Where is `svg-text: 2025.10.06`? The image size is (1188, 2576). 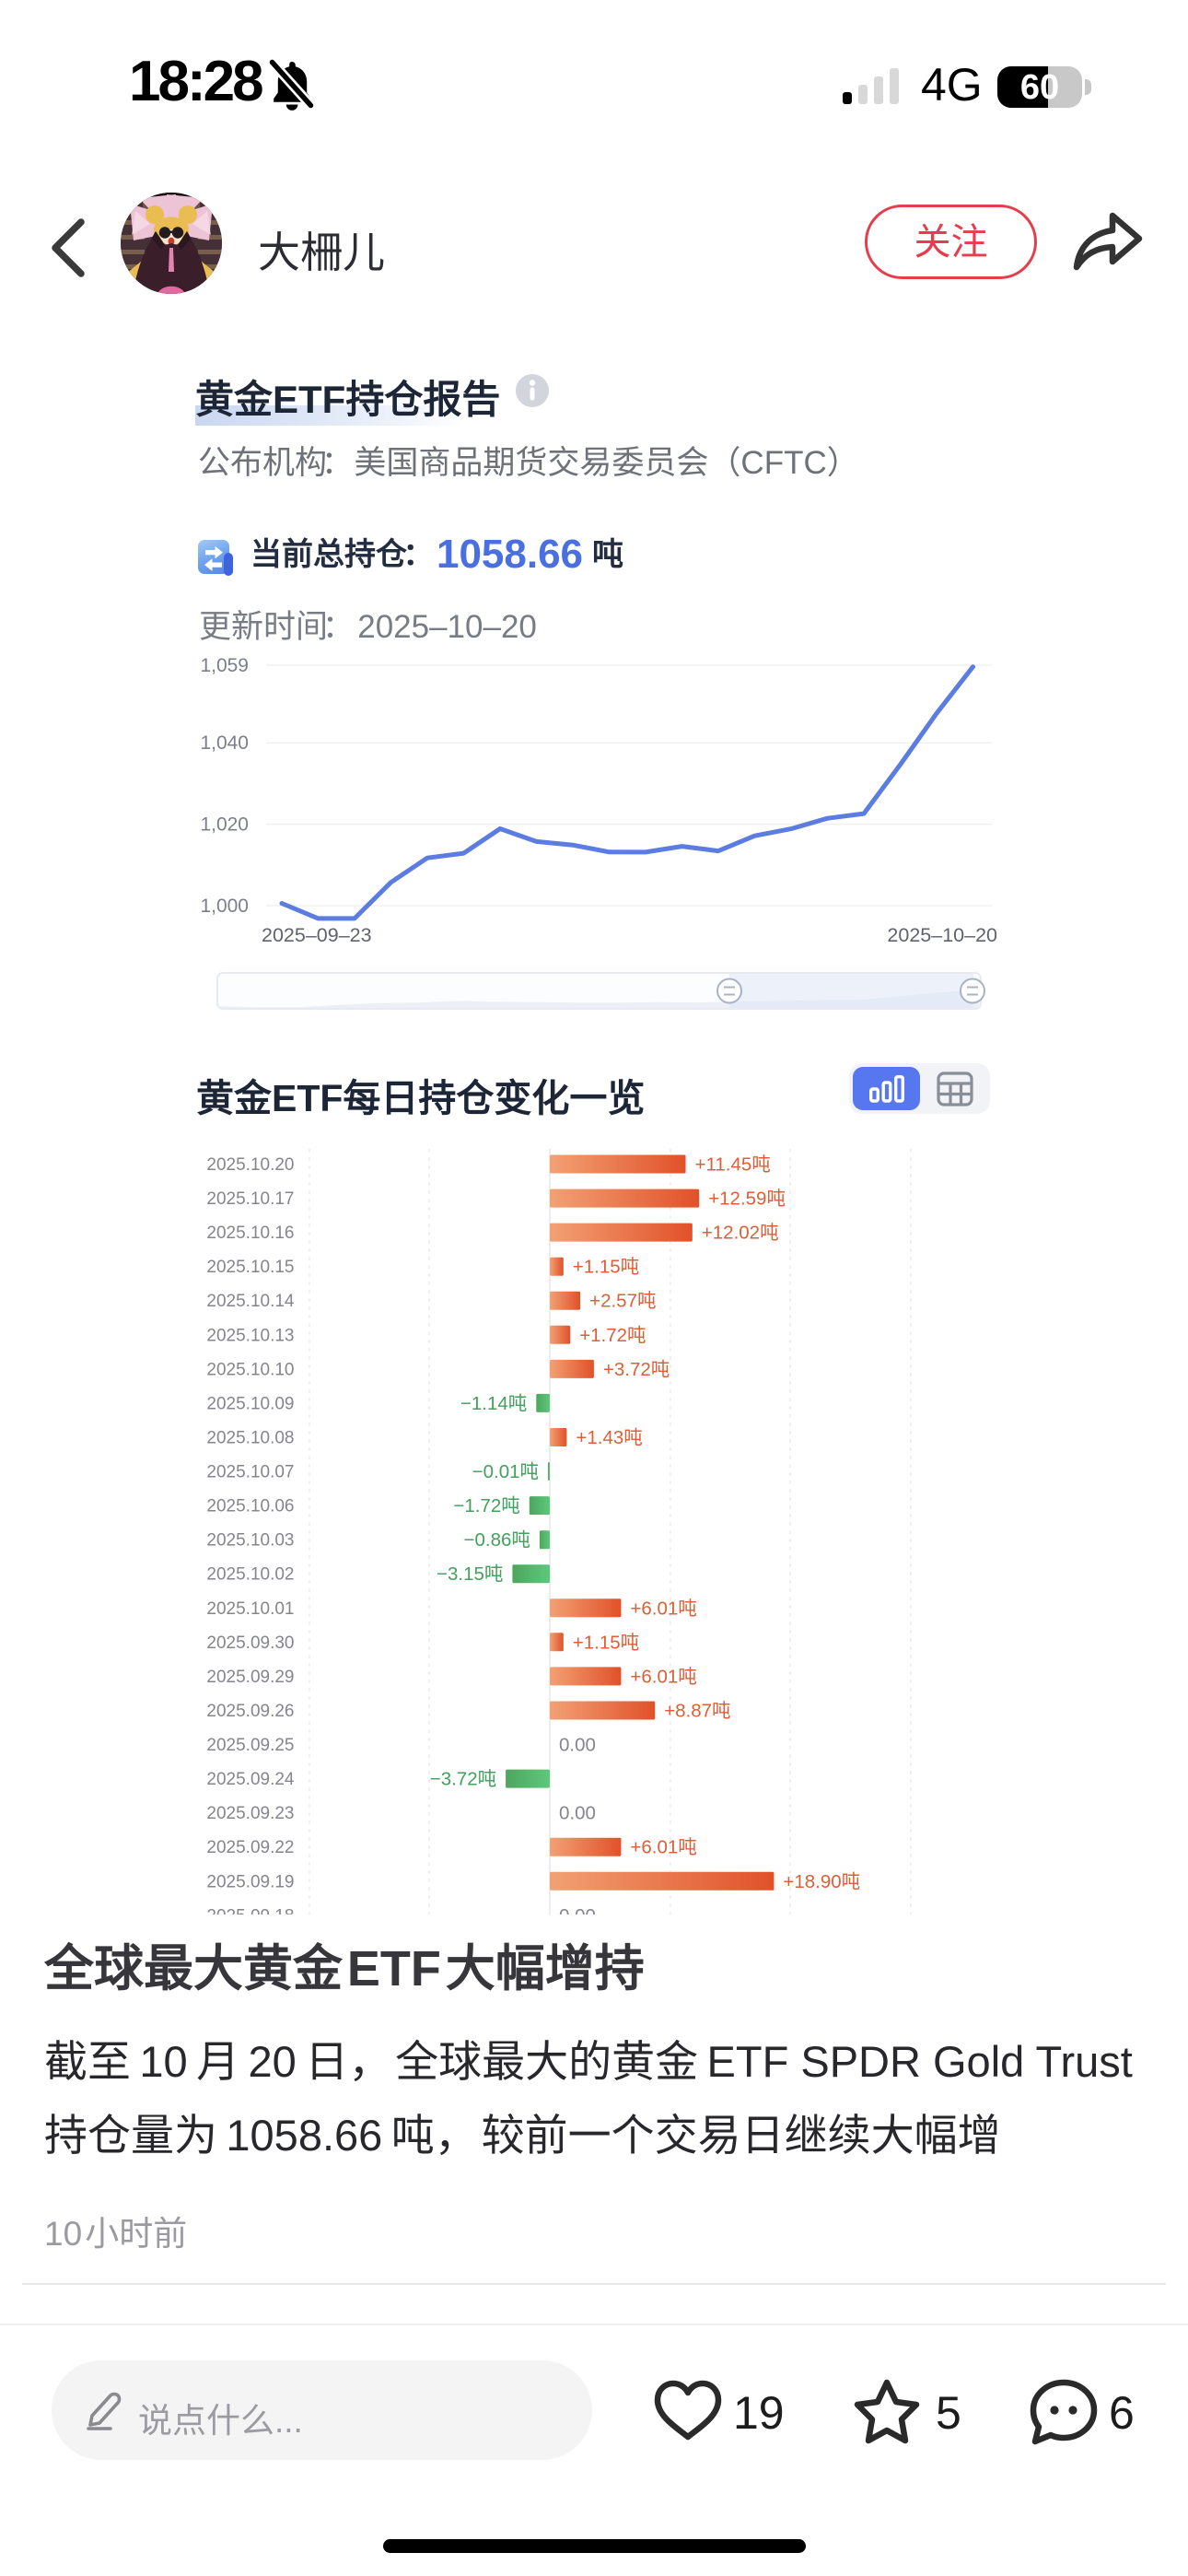 svg-text: 2025.10.06 is located at coordinates (250, 1506).